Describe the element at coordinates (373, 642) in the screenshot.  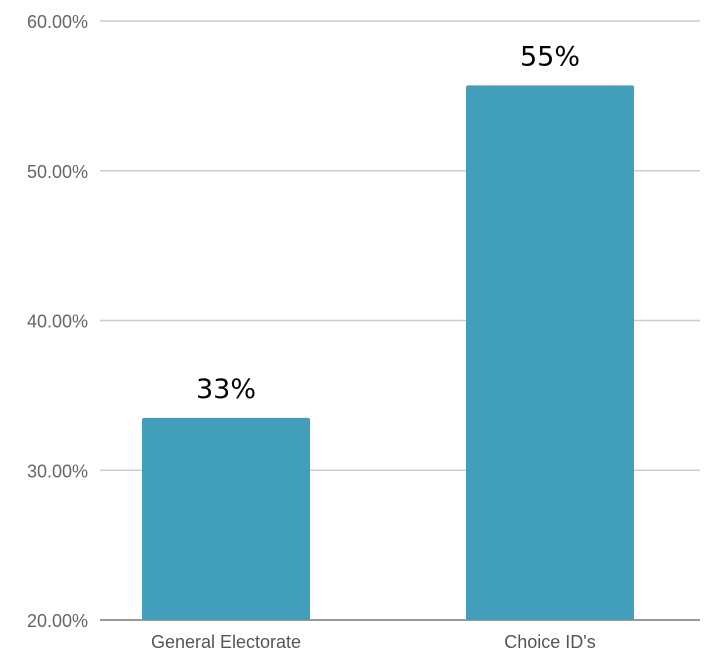
I see `x-axis-category-labels: General Electorate Choice ID's` at that location.